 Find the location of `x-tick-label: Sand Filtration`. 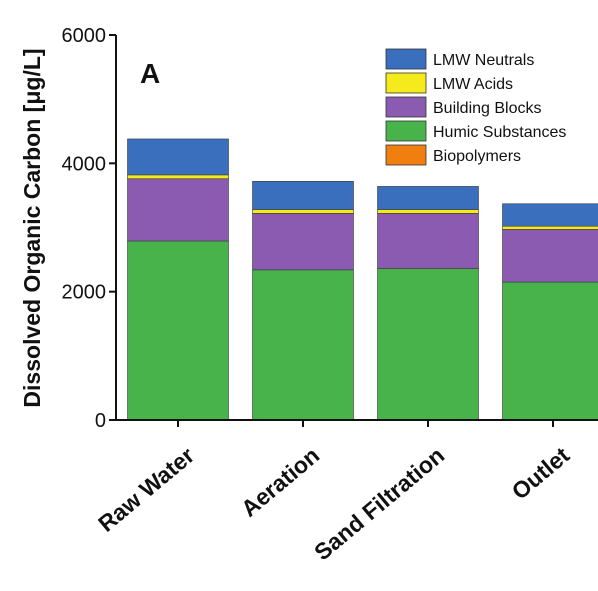

x-tick-label: Sand Filtration is located at coordinates (379, 503).